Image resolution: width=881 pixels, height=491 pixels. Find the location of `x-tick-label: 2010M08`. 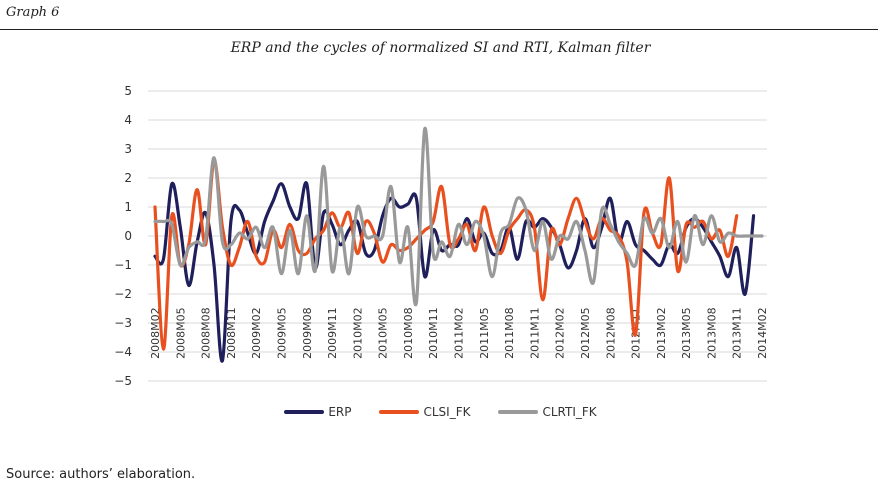

x-tick-label: 2010M08 is located at coordinates (408, 332).